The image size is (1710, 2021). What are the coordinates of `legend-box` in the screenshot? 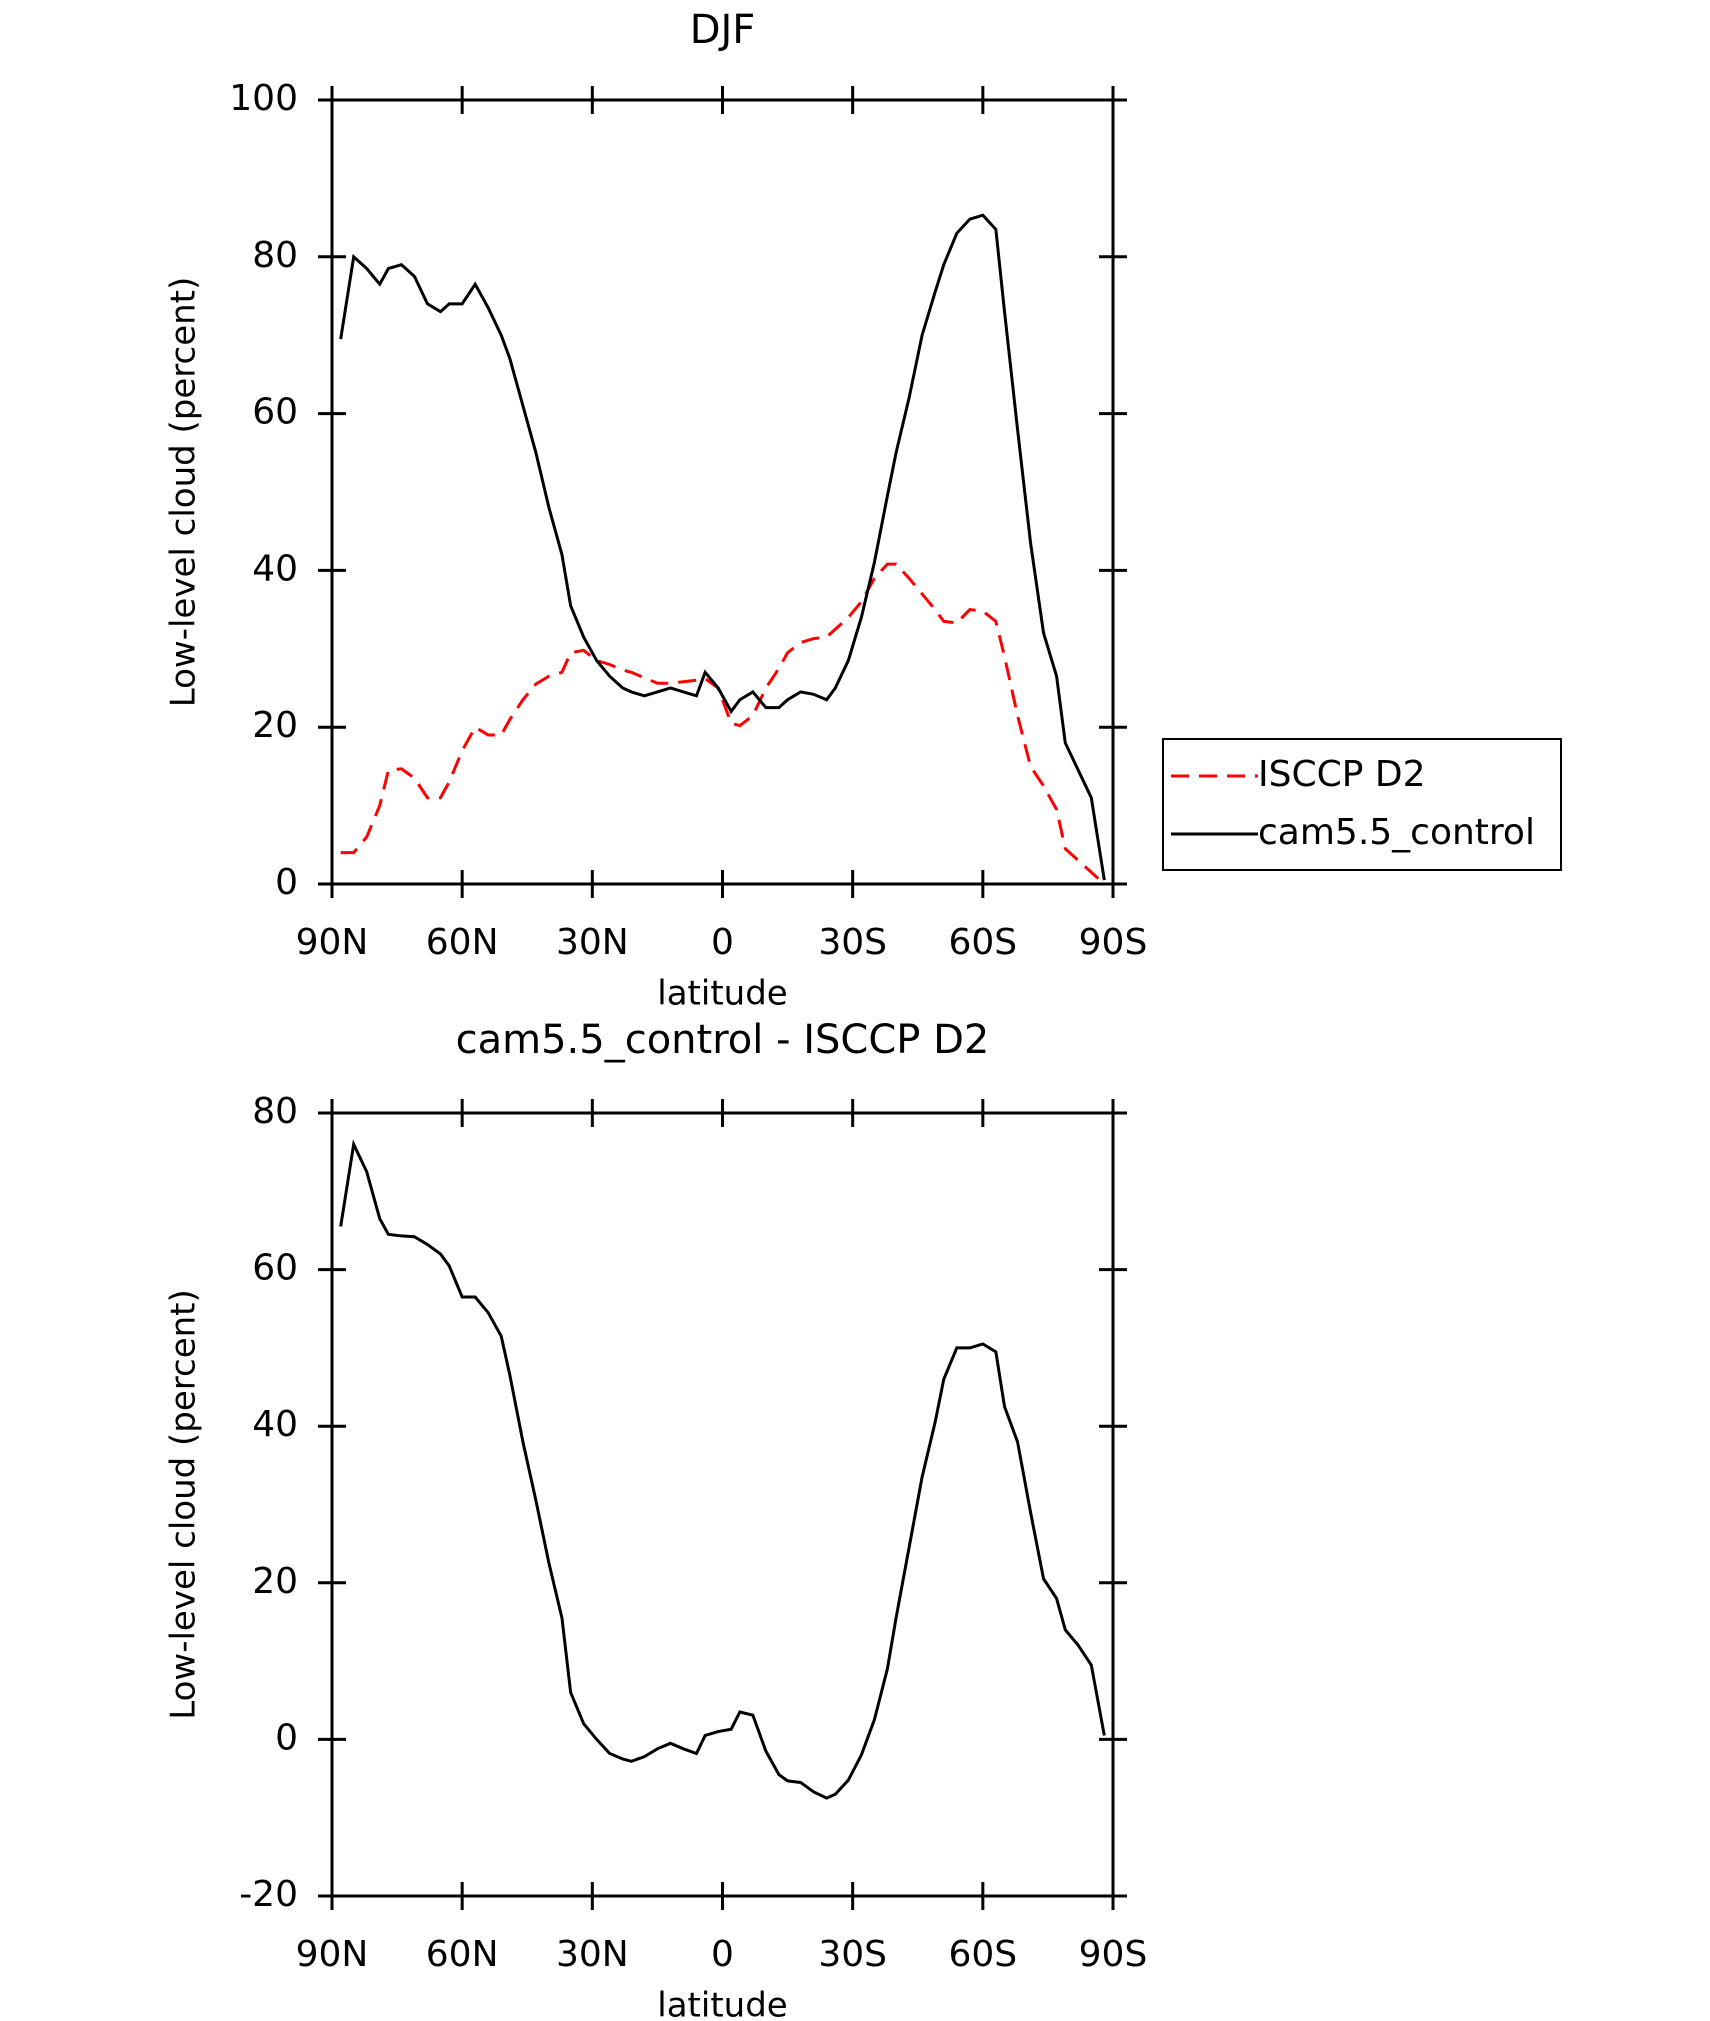 It's located at (1362, 804).